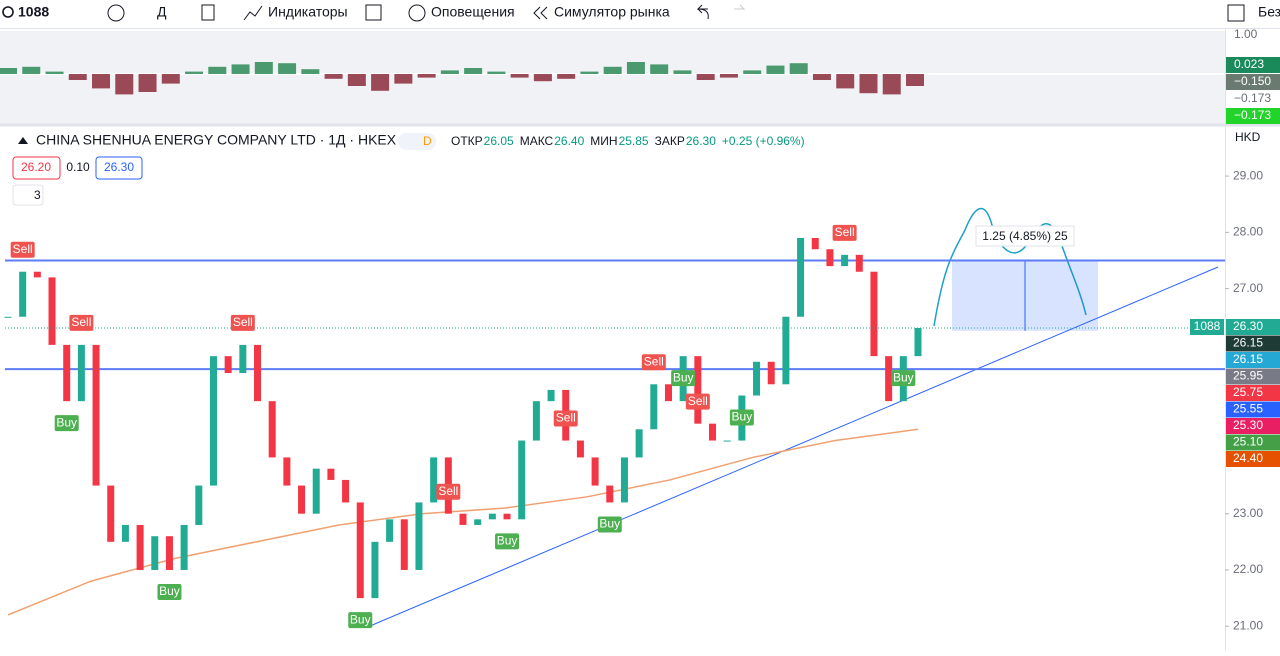 Image resolution: width=1280 pixels, height=656 pixels. Describe the element at coordinates (467, 141) in the screenshot. I see `legend-name: ОТКР` at that location.